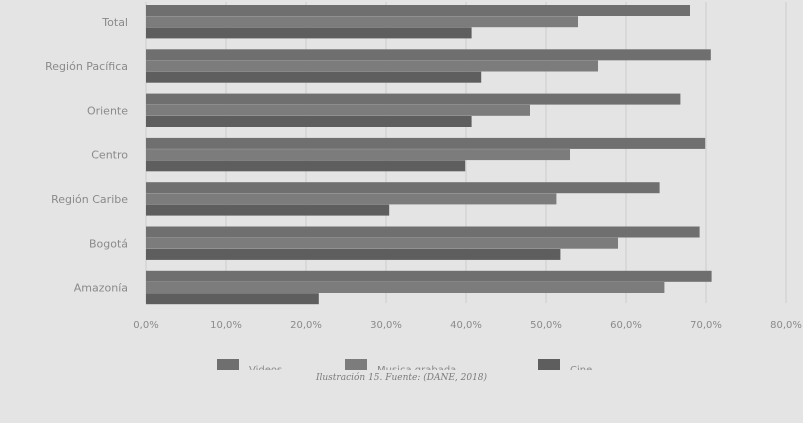 Image resolution: width=803 pixels, height=423 pixels. I want to click on x-tick-label: 20,0%, so click(306, 325).